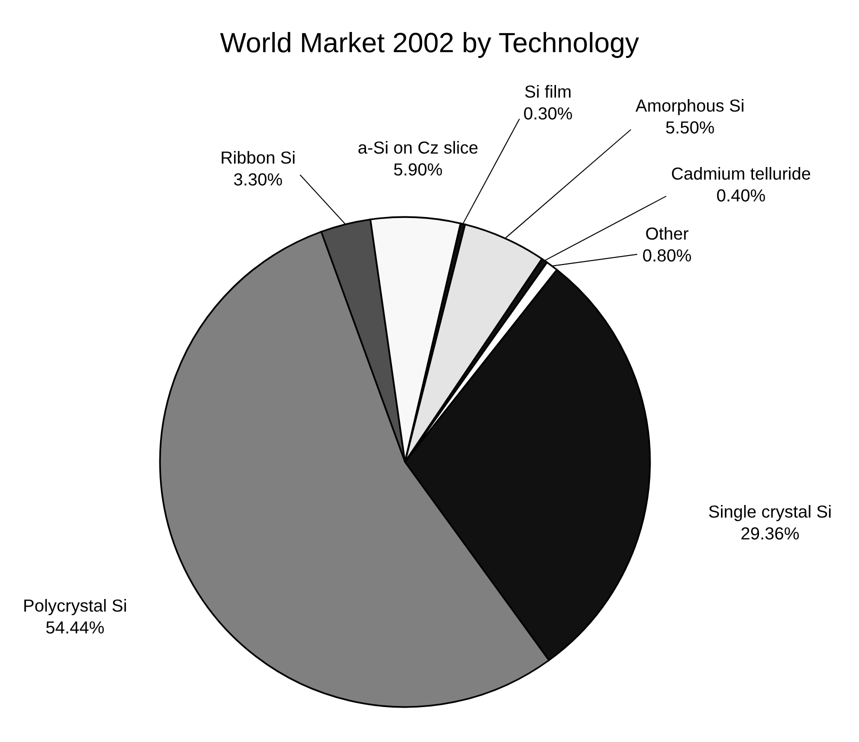 The width and height of the screenshot is (859, 742). Describe the element at coordinates (690, 127) in the screenshot. I see `data-label: 5.50%` at that location.